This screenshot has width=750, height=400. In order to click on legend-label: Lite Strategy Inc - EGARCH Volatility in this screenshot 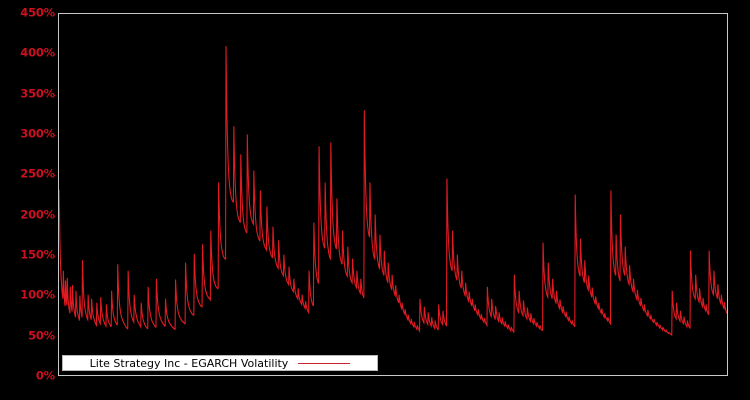, I will do `click(189, 363)`.